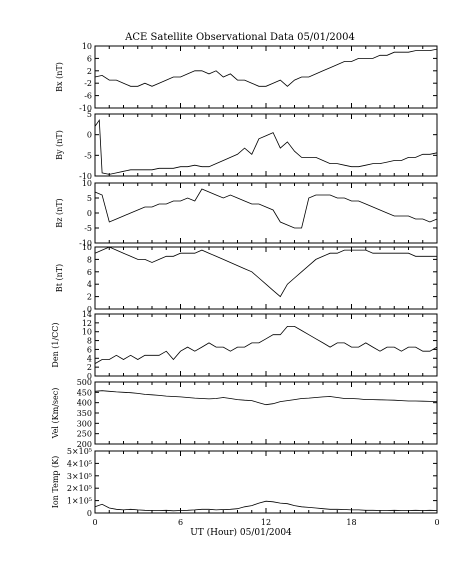 Image resolution: width=453 pixels, height=566 pixels. What do you see at coordinates (59, 77) in the screenshot?
I see `y-axis-label: Bx (nT)` at bounding box center [59, 77].